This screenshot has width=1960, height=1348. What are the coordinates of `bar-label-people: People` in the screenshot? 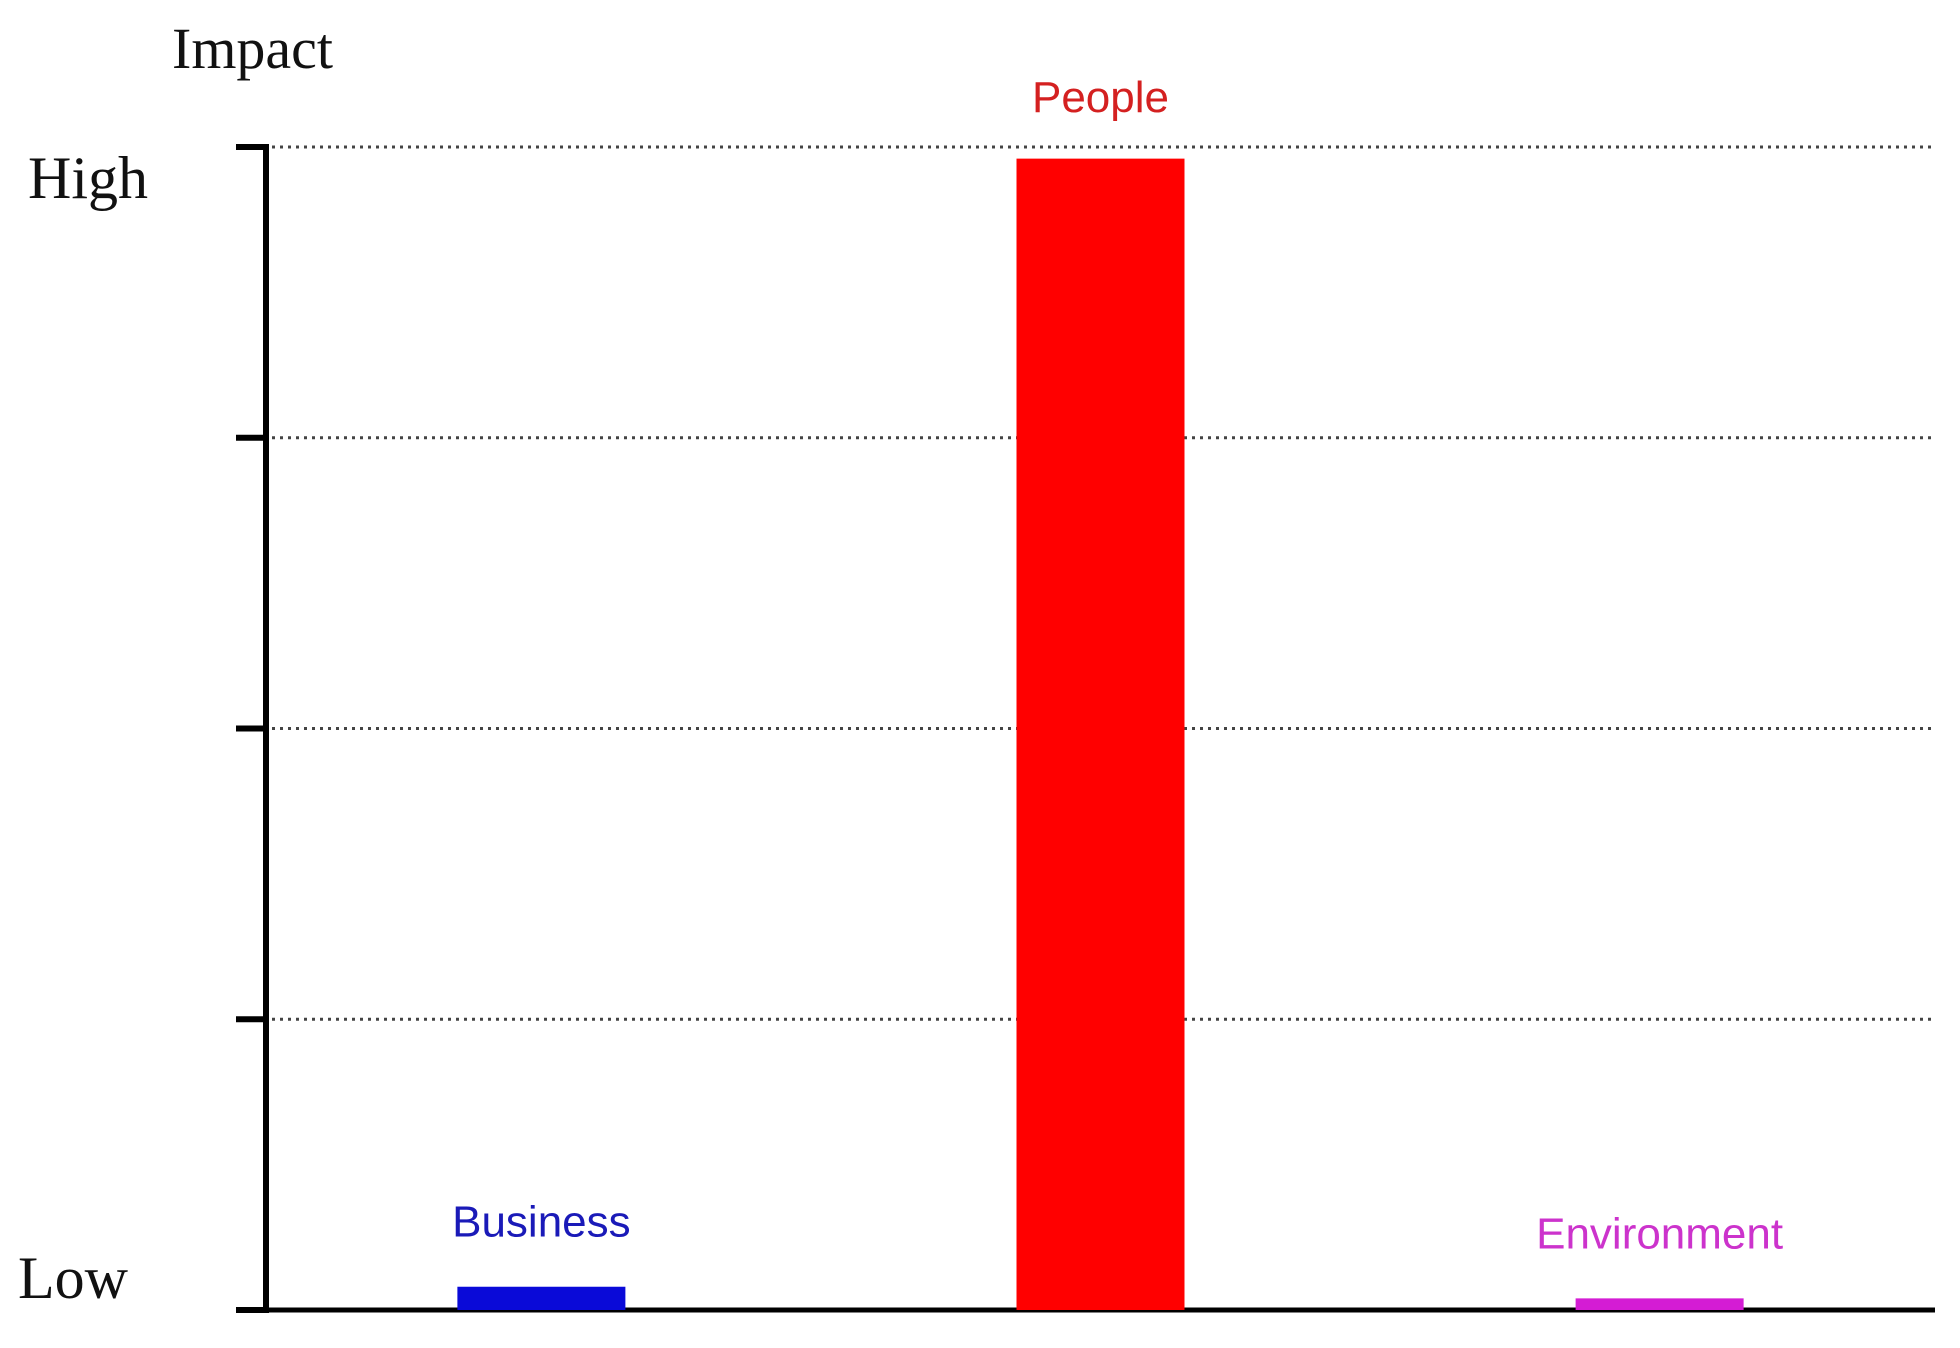 It's located at (1100, 97).